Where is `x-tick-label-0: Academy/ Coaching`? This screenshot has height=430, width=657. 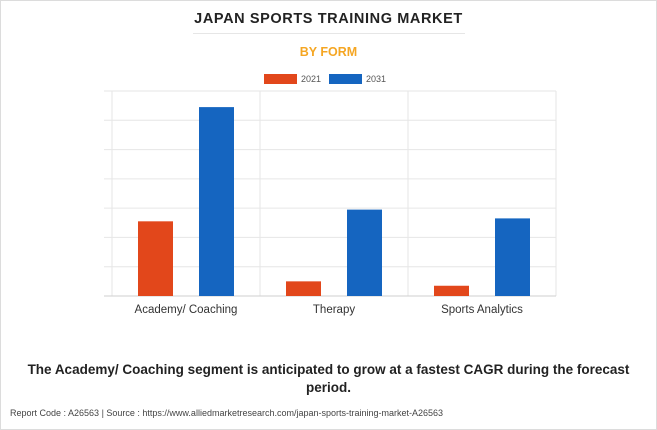
x-tick-label-0: Academy/ Coaching is located at coordinates (186, 310).